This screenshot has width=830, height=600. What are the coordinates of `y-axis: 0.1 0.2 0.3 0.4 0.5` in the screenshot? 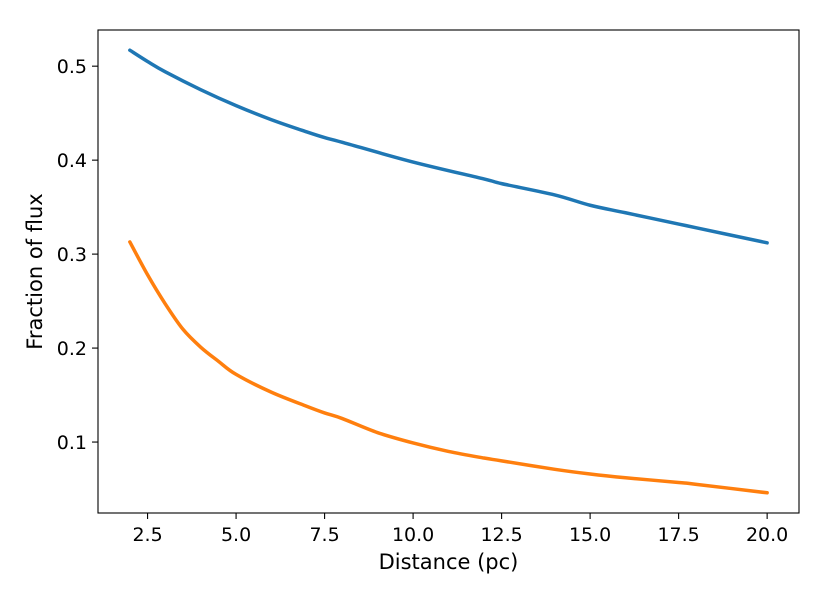 It's located at (77, 255).